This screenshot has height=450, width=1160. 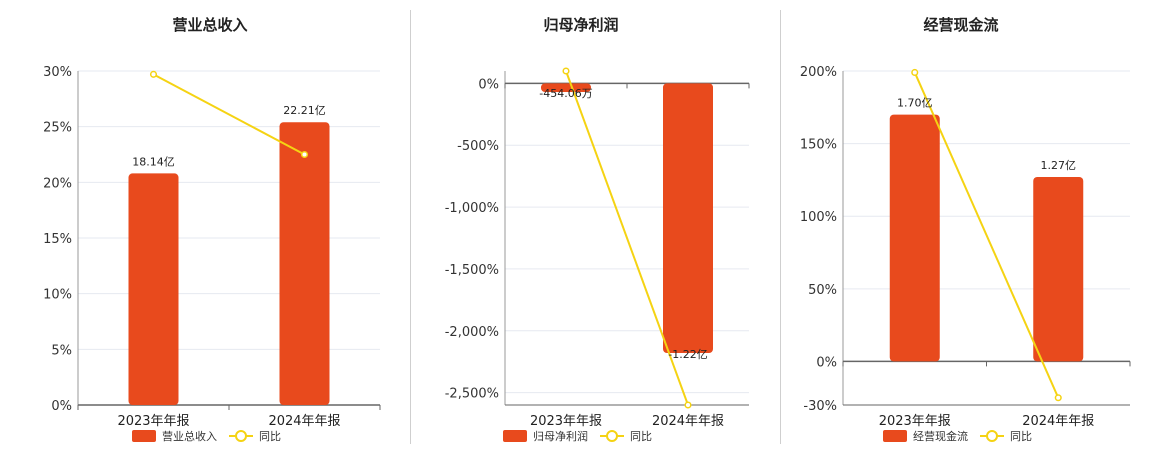 I want to click on y-tick-label: 30%, so click(x=57, y=72).